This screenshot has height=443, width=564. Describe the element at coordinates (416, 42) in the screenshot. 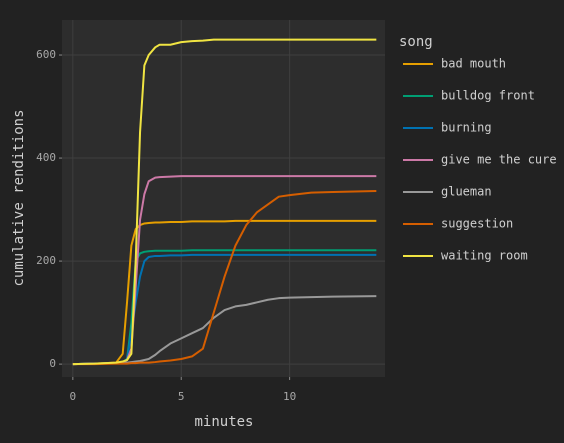

I see `legend-title: song` at that location.